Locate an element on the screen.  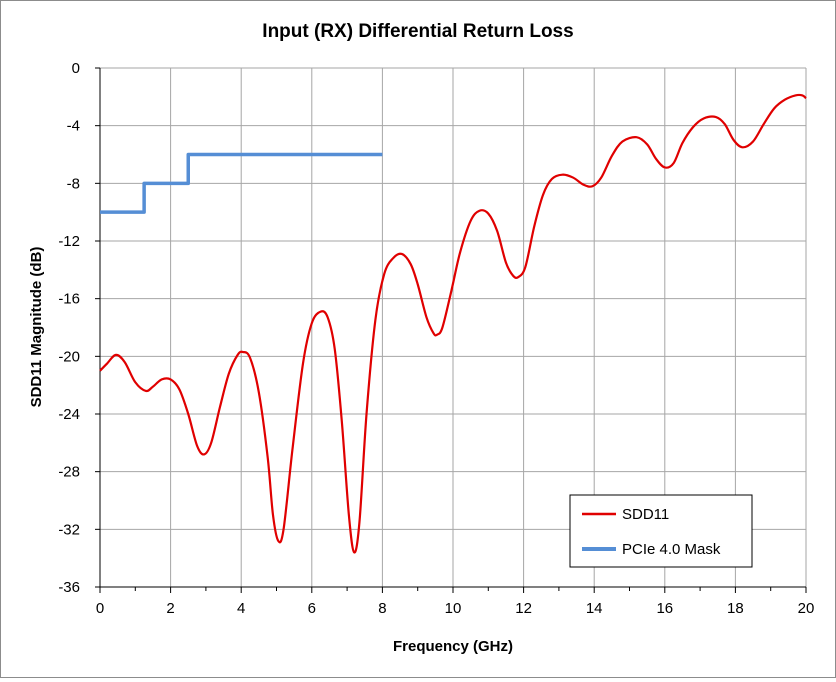
y-tick-label: -4 is located at coordinates (73, 126).